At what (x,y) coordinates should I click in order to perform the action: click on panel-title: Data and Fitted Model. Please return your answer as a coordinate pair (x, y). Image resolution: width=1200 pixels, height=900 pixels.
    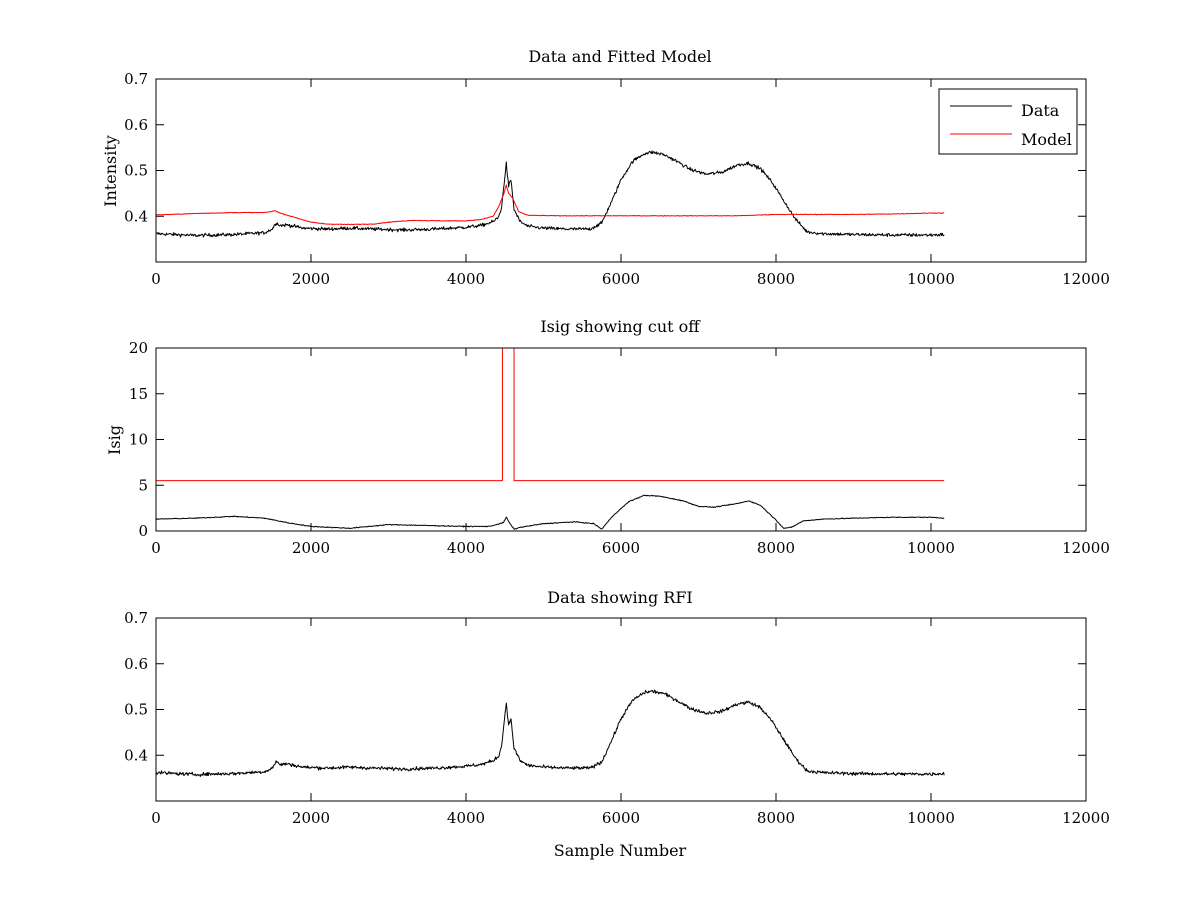
    Looking at the image, I should click on (619, 56).